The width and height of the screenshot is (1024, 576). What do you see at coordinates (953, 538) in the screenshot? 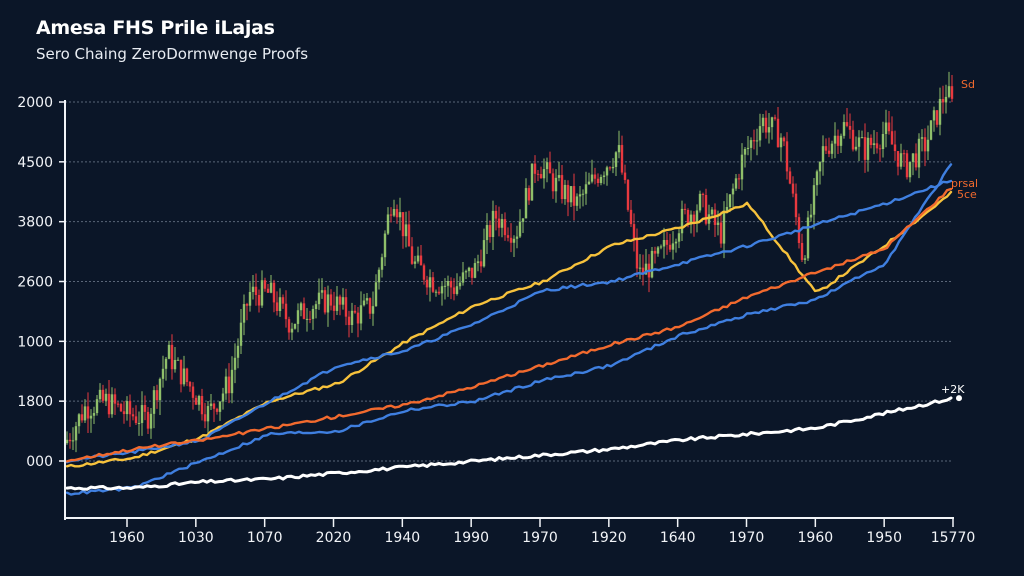
I see `x-tick-label: 15770` at bounding box center [953, 538].